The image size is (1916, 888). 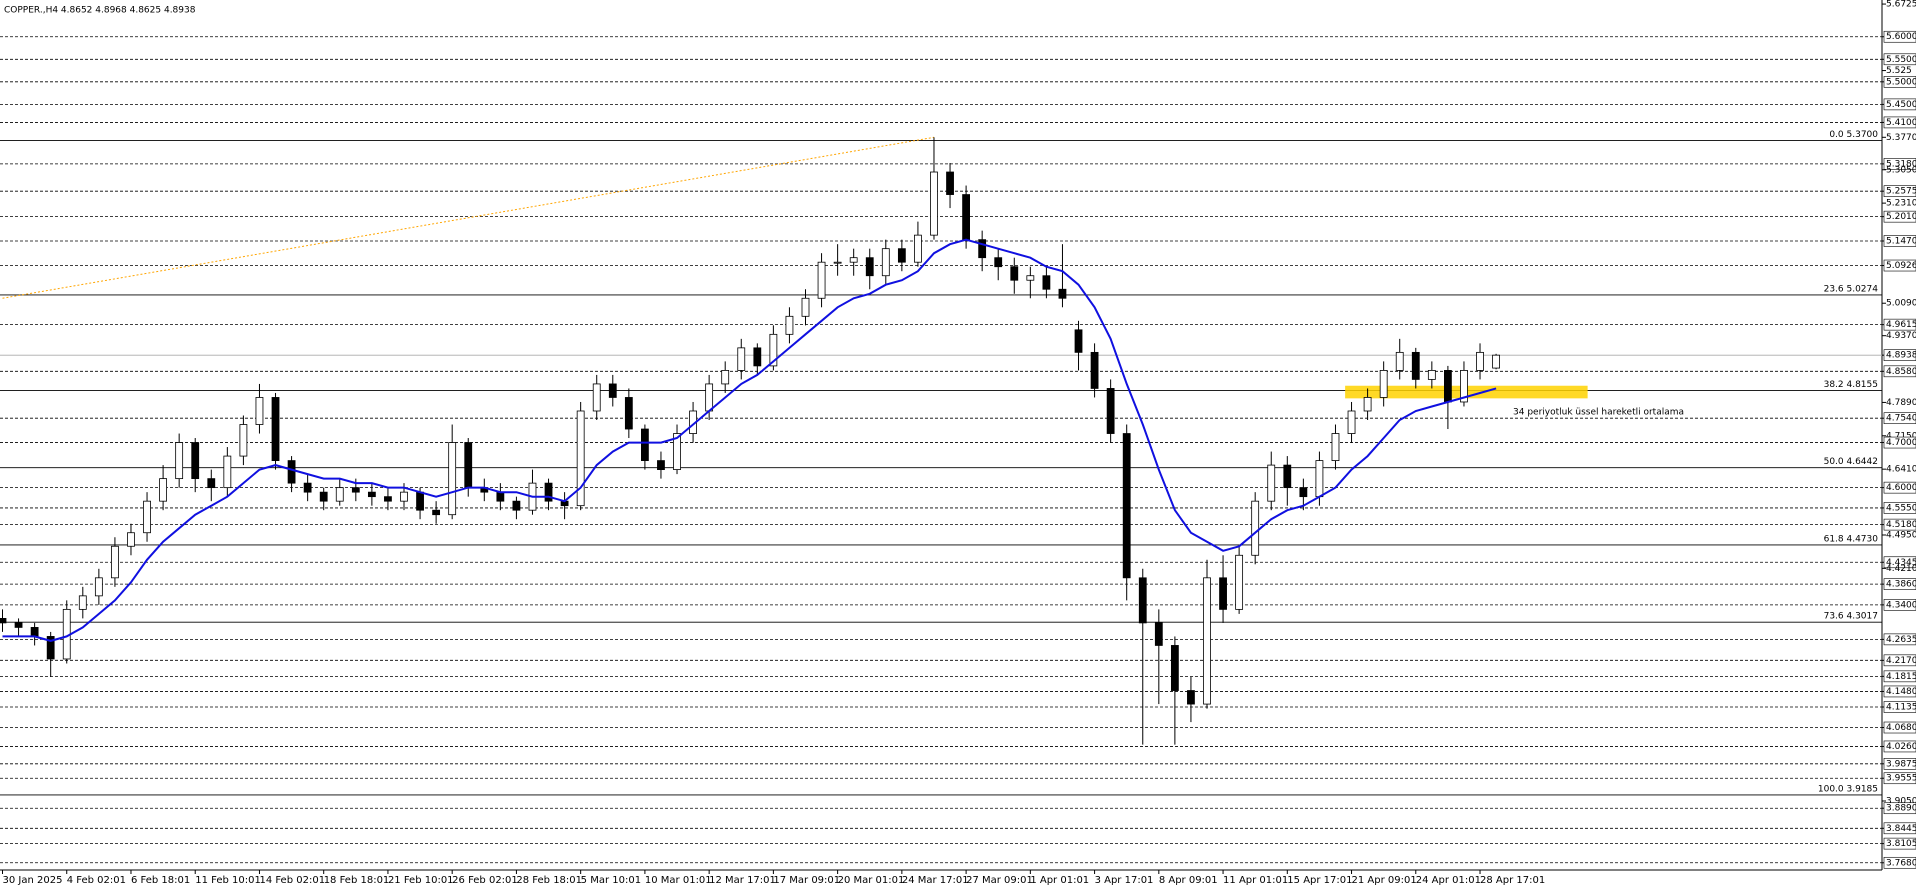 I want to click on y-tick-label: 3.7680, so click(x=1901, y=863).